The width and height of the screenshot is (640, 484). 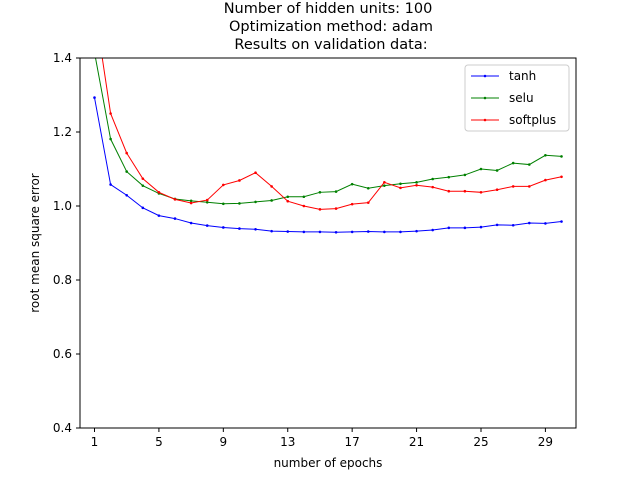 I want to click on x-tick-label: 9, so click(x=224, y=442).